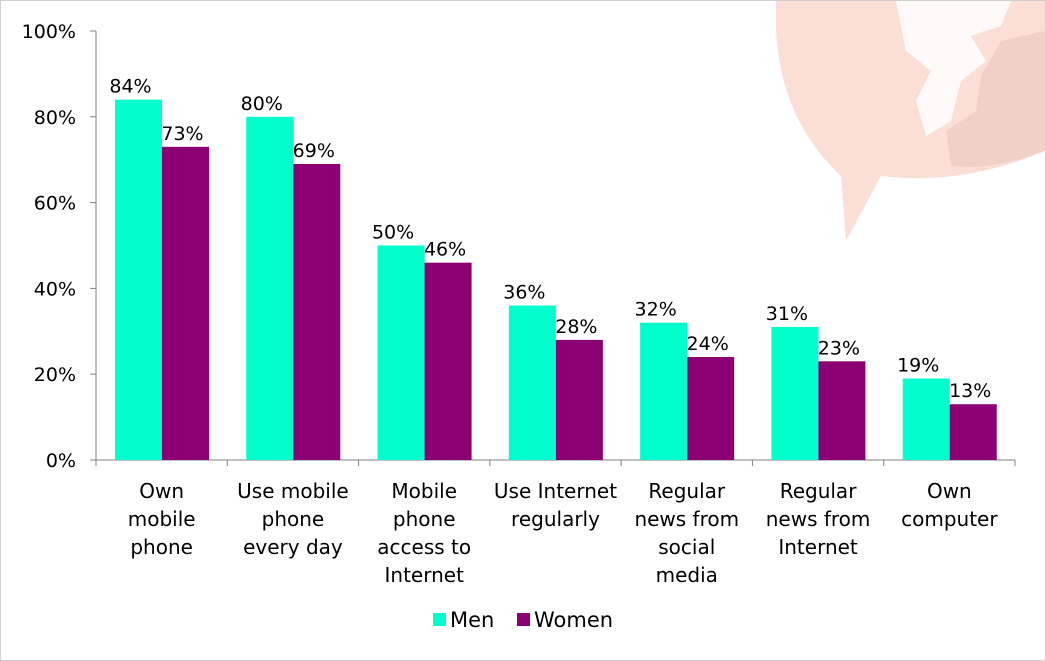 The image size is (1046, 661). Describe the element at coordinates (555, 505) in the screenshot. I see `category-label: Use Internet regularly` at that location.